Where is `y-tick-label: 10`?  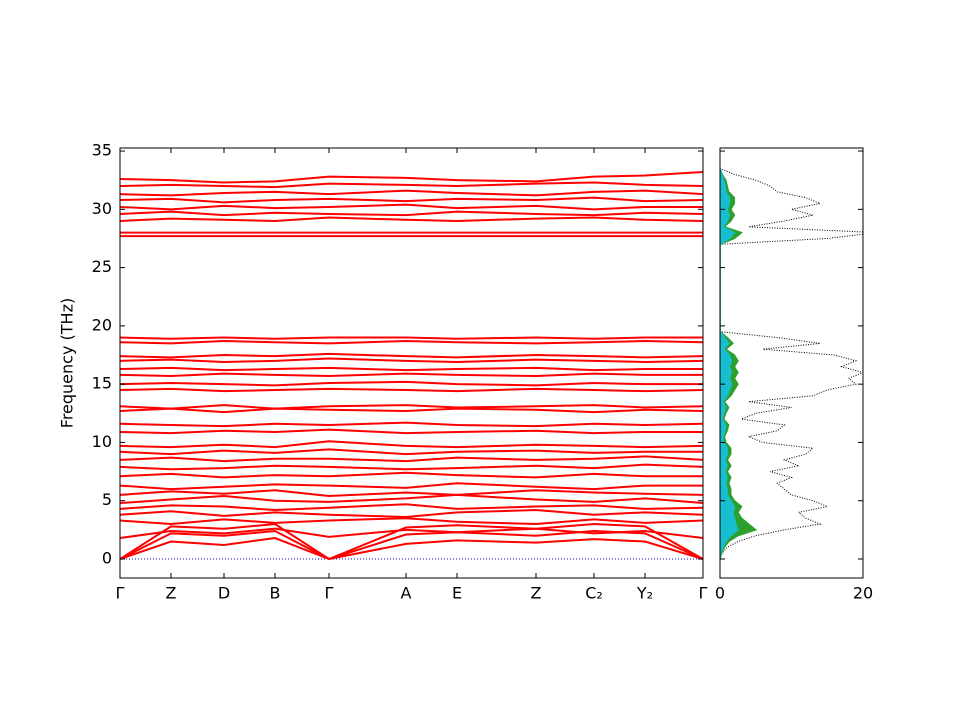
y-tick-label: 10 is located at coordinates (102, 441).